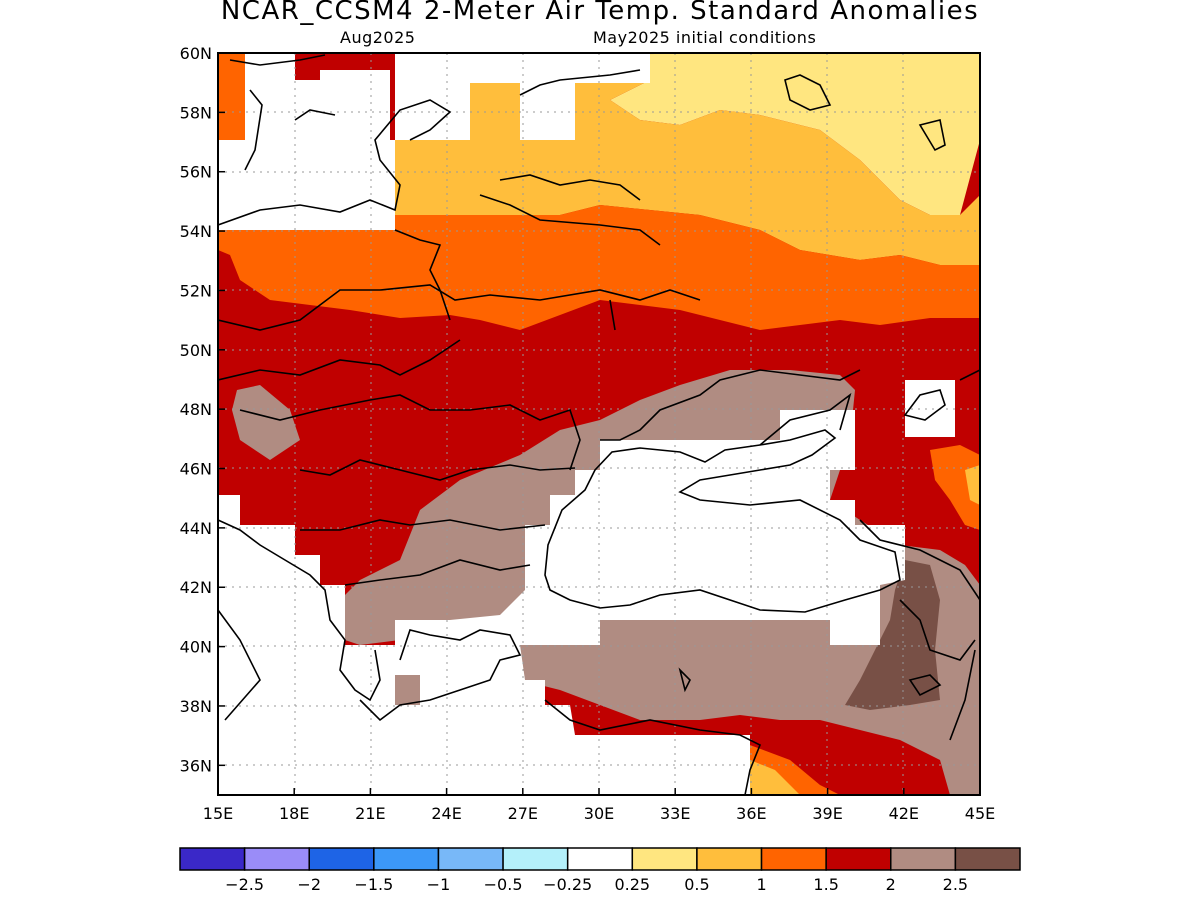  What do you see at coordinates (294, 813) in the screenshot?
I see `lon-tick-label: 18E` at bounding box center [294, 813].